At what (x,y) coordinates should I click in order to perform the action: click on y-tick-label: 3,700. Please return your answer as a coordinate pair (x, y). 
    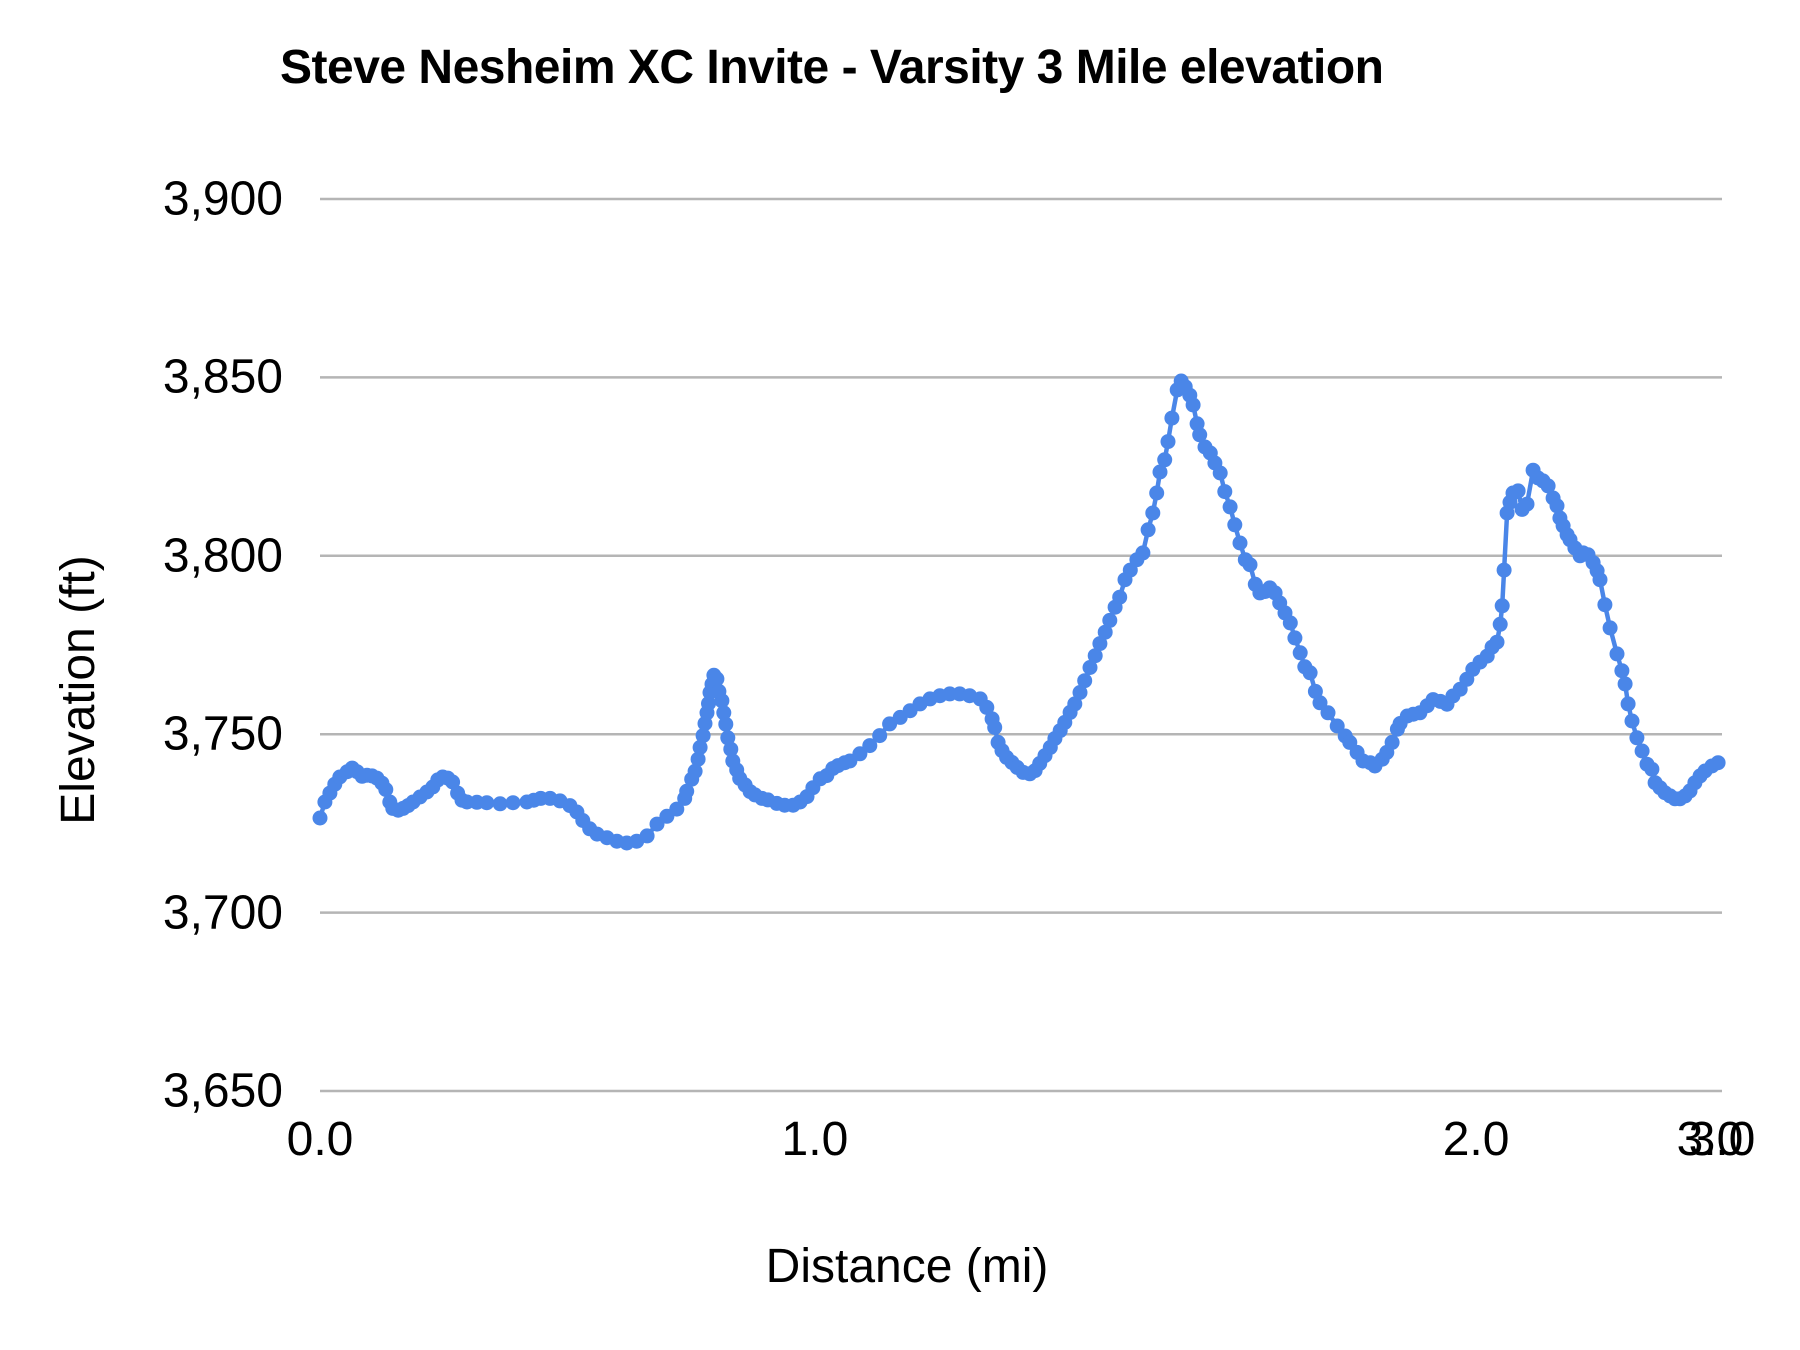
    Looking at the image, I should click on (222, 913).